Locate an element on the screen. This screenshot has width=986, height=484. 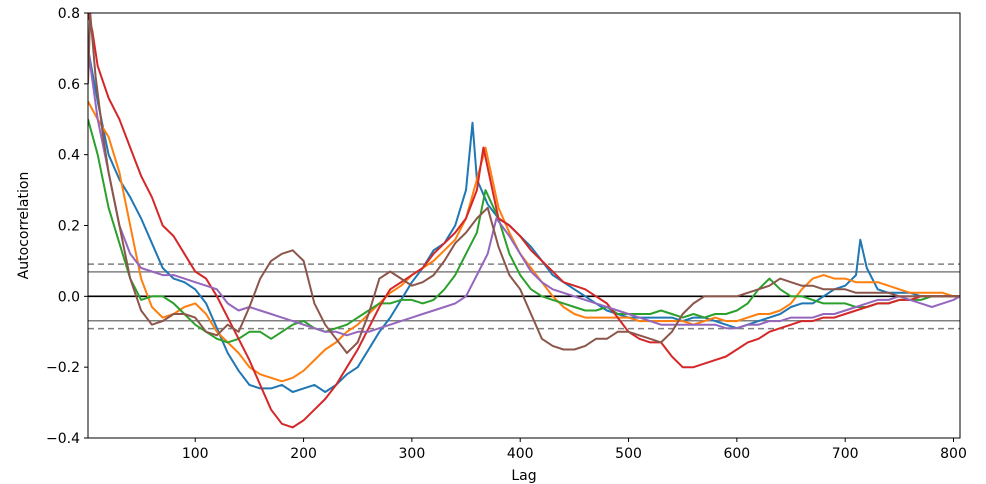
x-axis: 100 200 300 400 500 600 700 800 is located at coordinates (574, 450).